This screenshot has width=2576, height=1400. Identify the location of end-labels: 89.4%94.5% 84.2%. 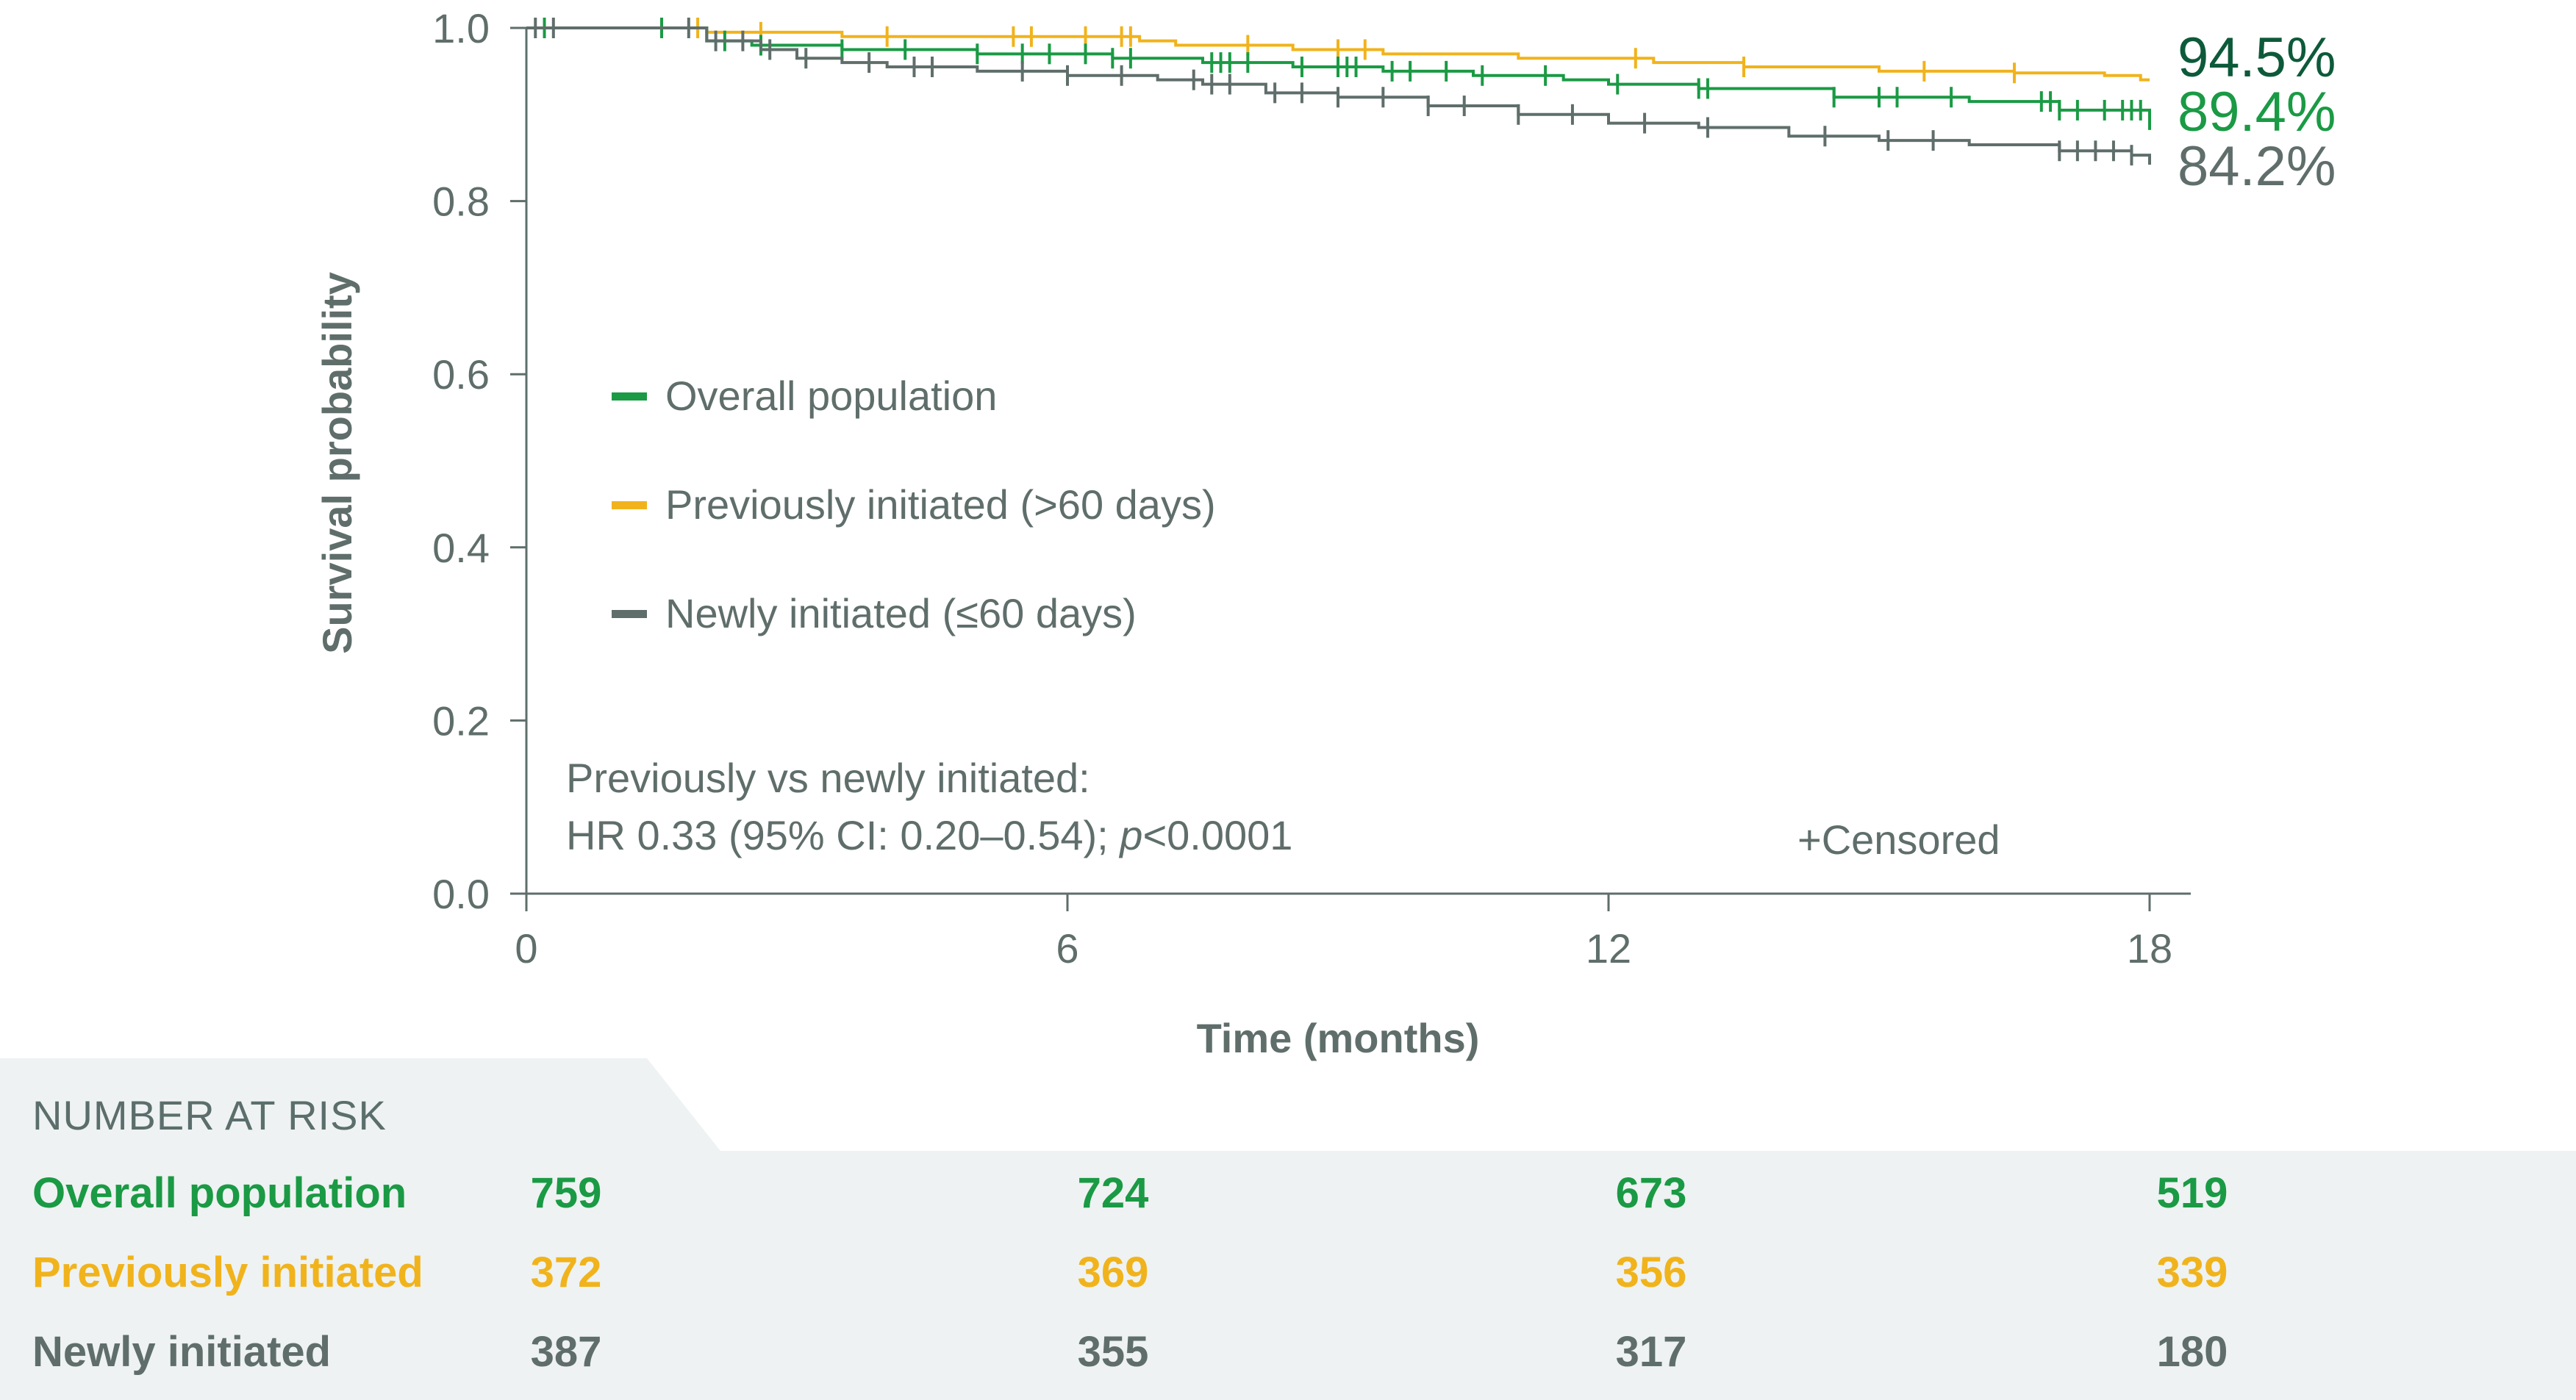
(2257, 112).